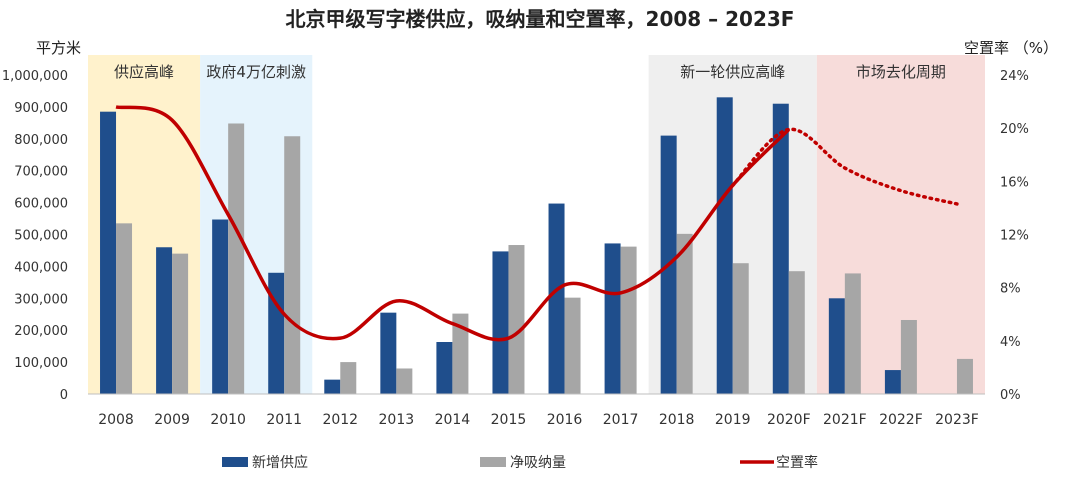 The width and height of the screenshot is (1080, 500). Describe the element at coordinates (284, 420) in the screenshot. I see `x-tick-label: 2011` at that location.